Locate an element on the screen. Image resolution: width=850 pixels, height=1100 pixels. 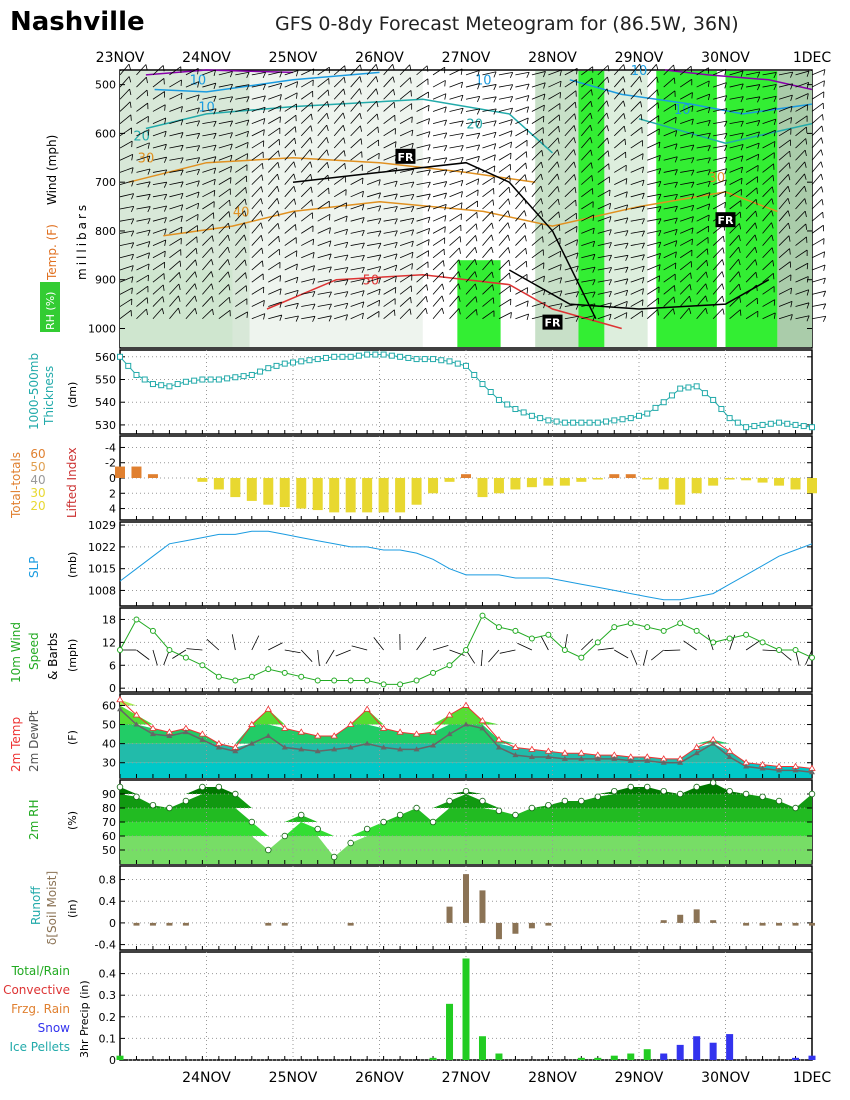
contour-label: 20 is located at coordinates (474, 125).